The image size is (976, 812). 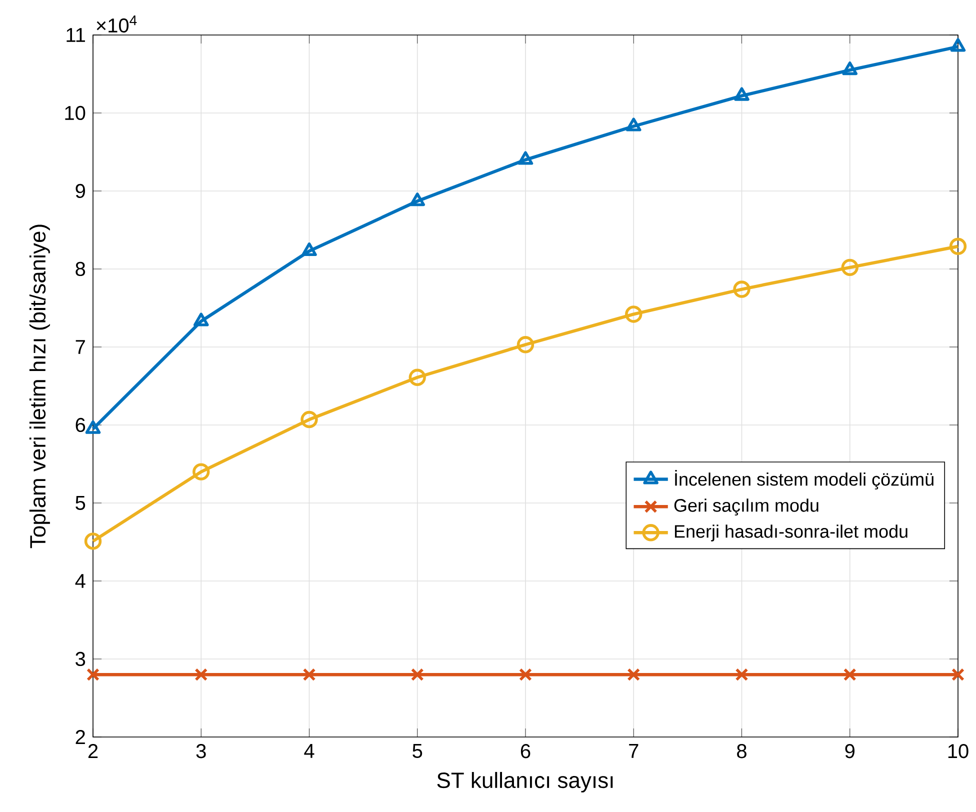 I want to click on x-tick-label: 3, so click(x=201, y=751).